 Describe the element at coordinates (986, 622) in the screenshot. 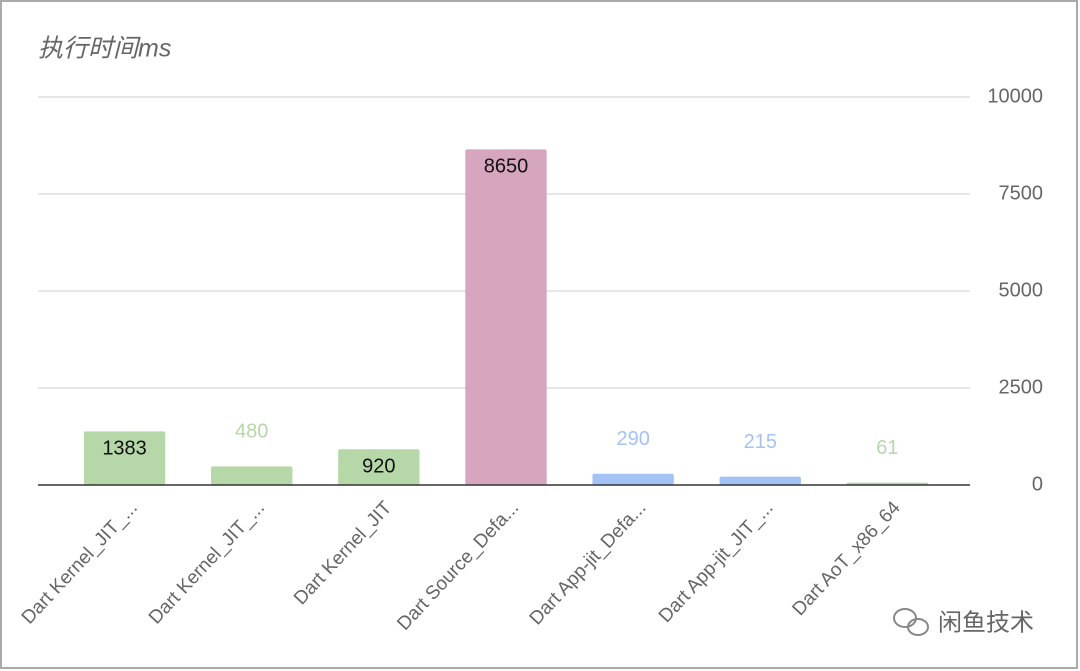

I see `watermark: 闲鱼技术` at that location.